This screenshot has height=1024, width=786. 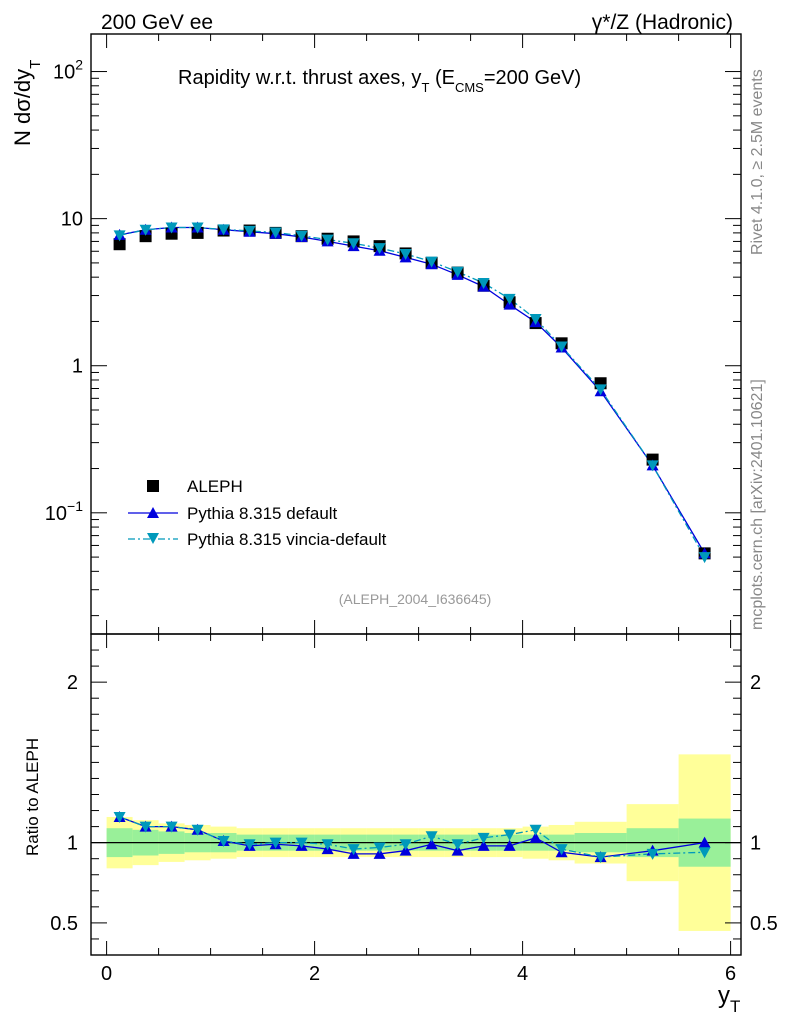 I want to click on side-rivet-label: Rivet 4.1.0, ≥ 2.5M events, so click(x=757, y=162).